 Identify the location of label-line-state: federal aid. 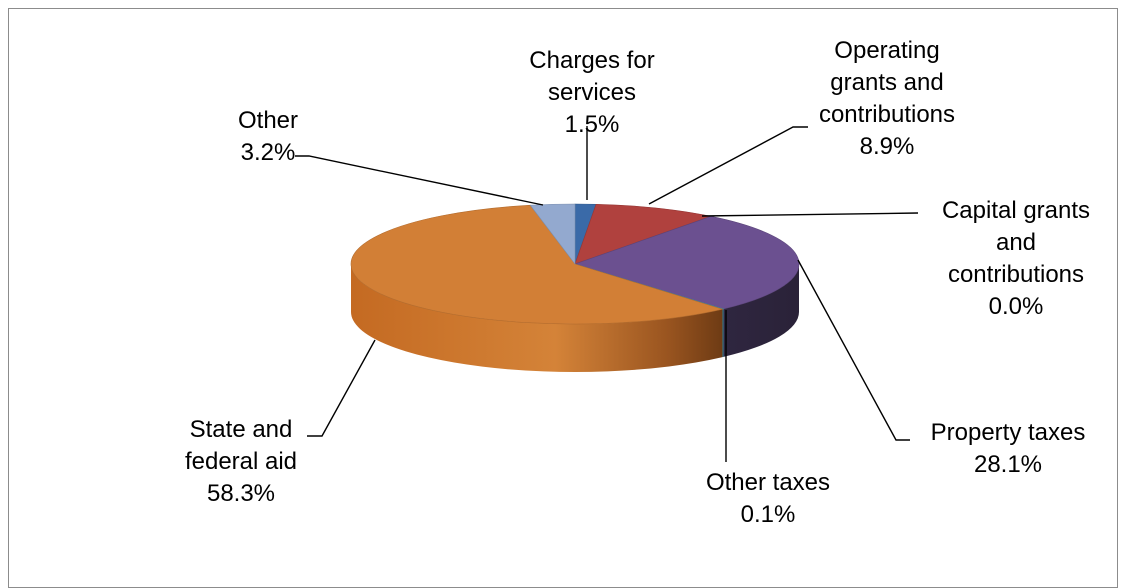
(241, 461).